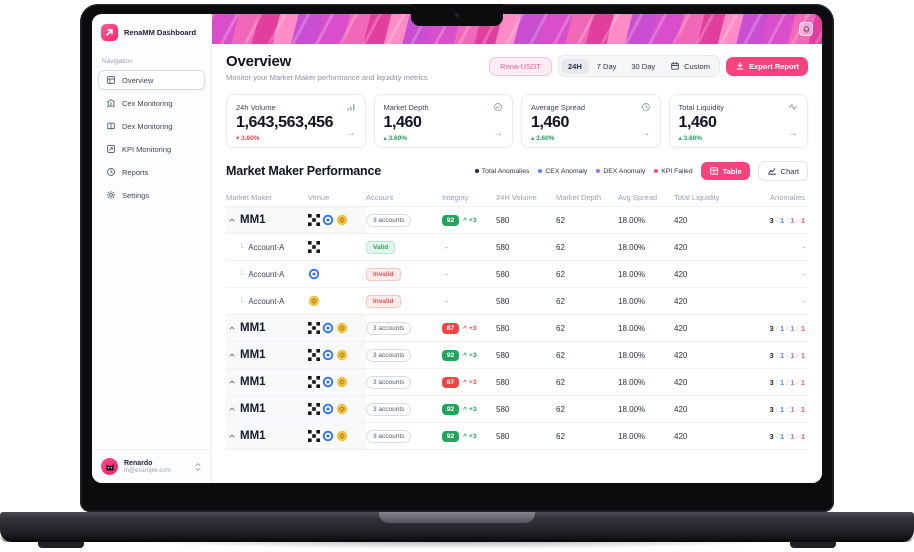 The image size is (914, 552). Describe the element at coordinates (457, 517) in the screenshot. I see `laptop-lid-scoop` at that location.